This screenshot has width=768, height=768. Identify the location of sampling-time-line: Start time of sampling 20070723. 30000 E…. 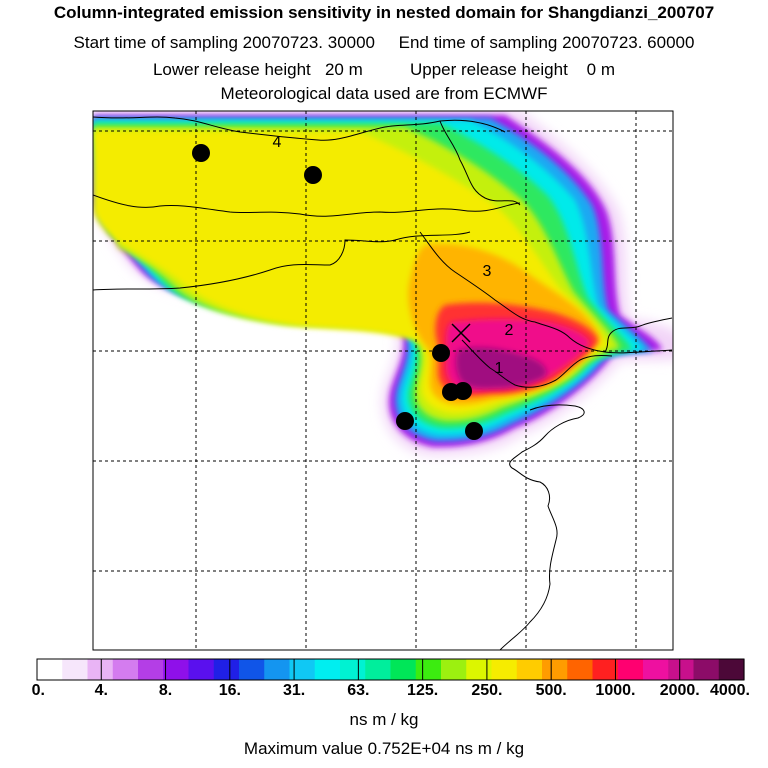
(384, 42).